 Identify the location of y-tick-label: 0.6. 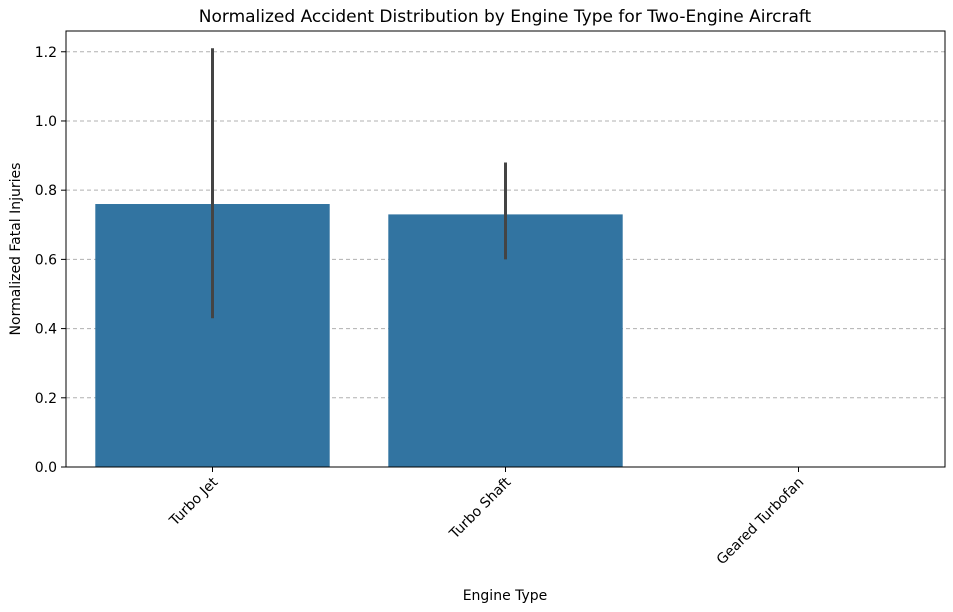
(46, 260).